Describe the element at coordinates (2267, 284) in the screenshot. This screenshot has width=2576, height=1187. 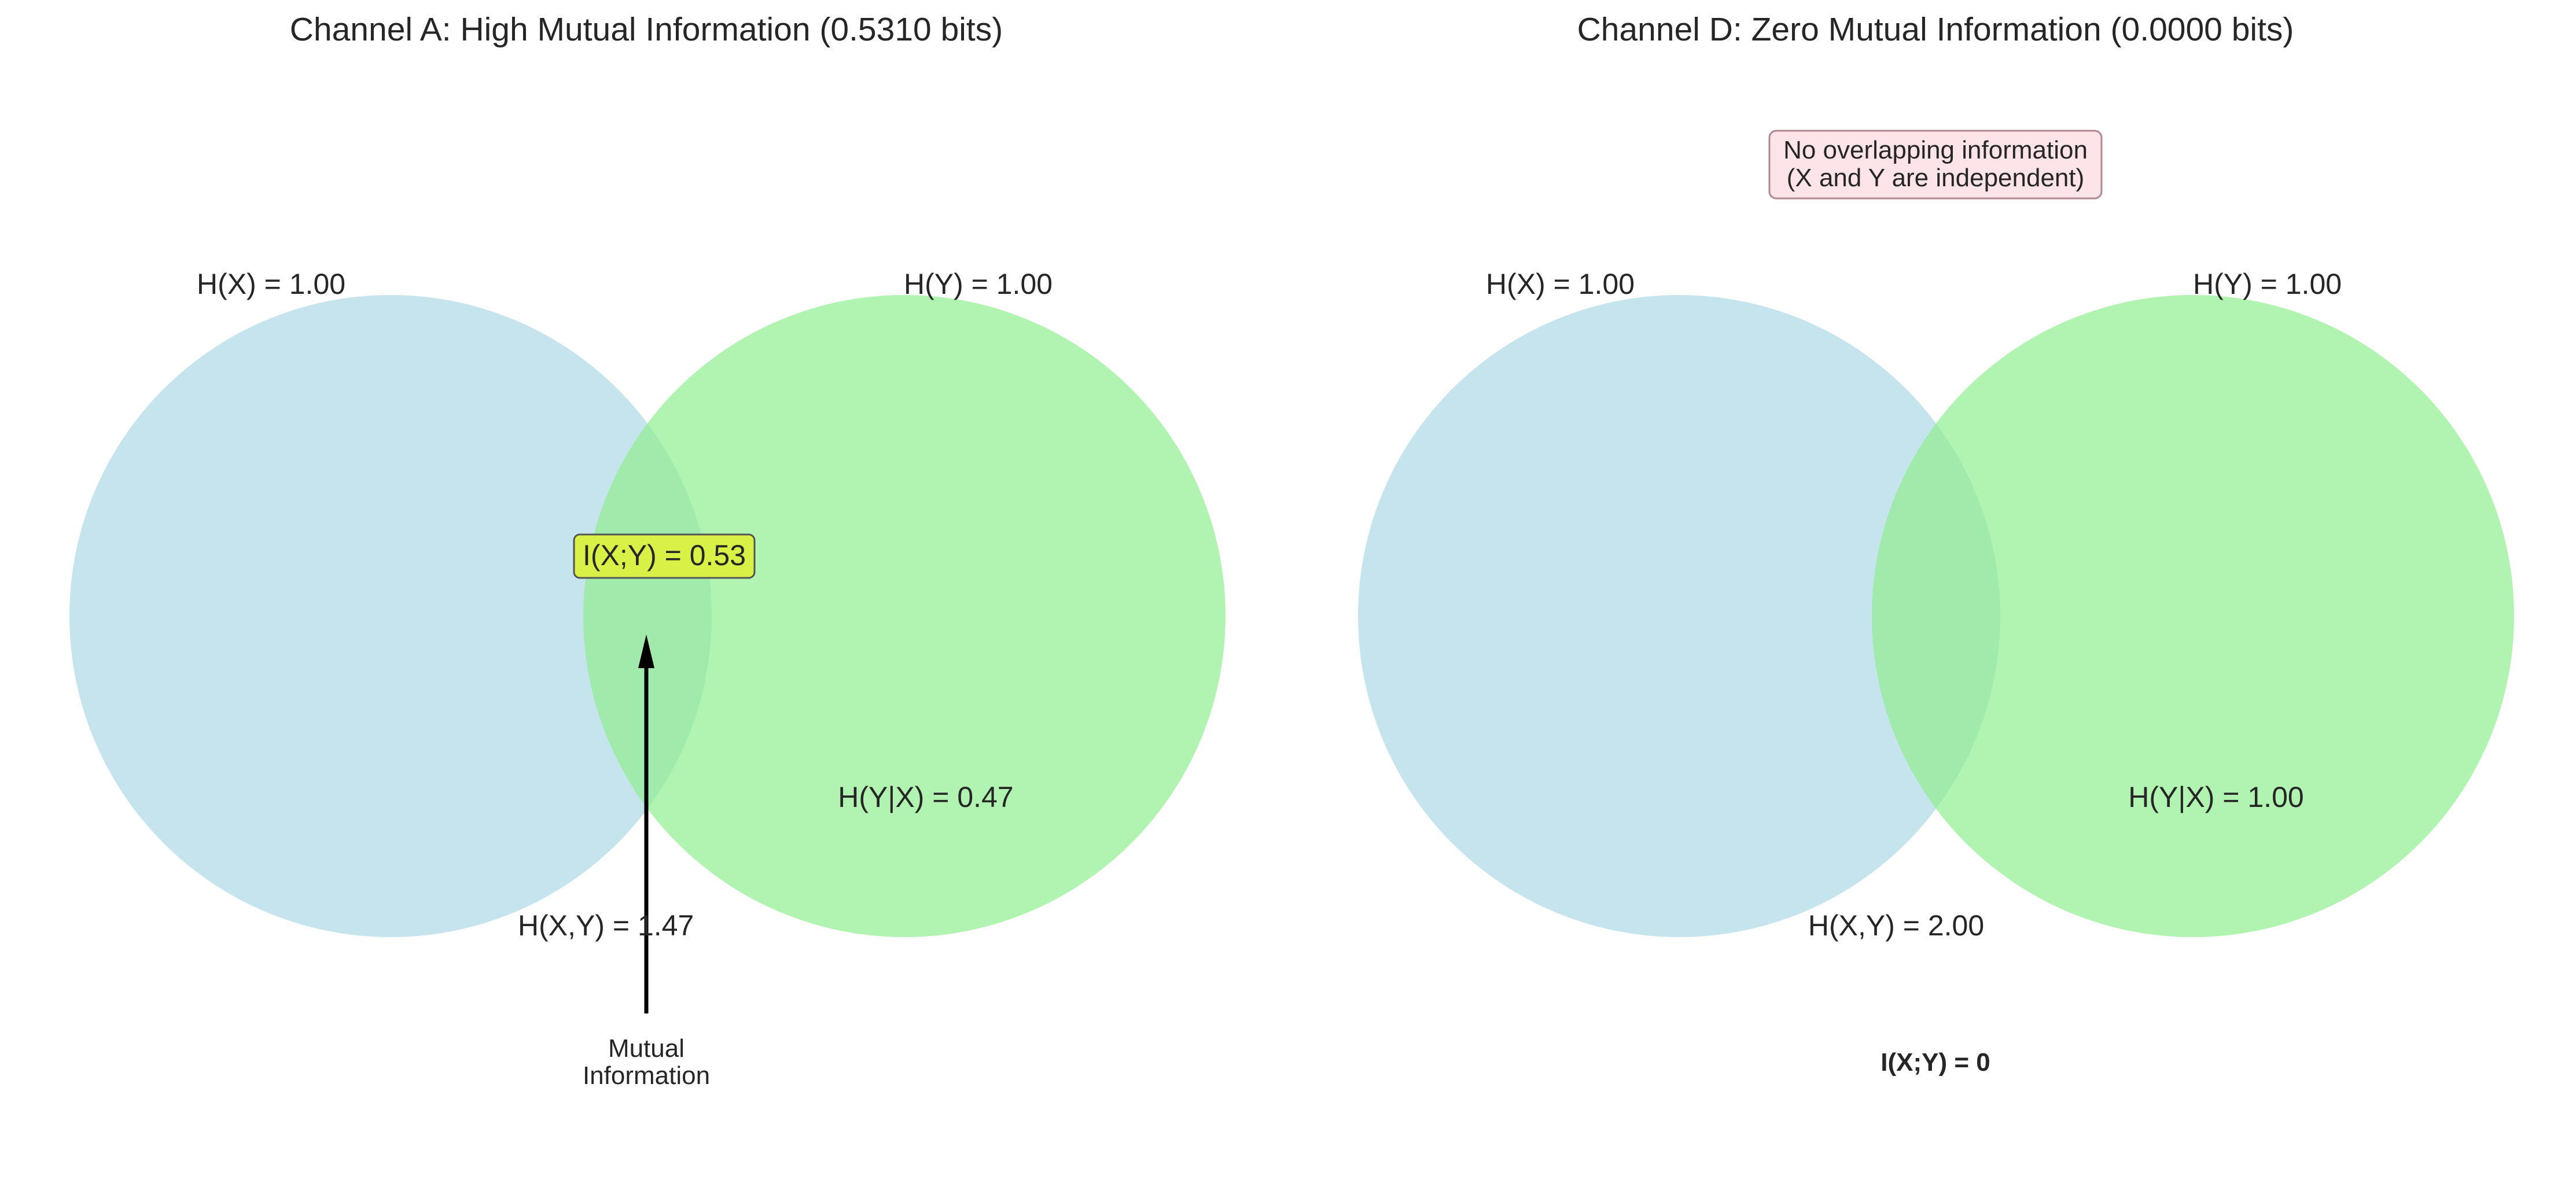
I see `panel-d-hy-label: H(Y) = 1.00` at that location.